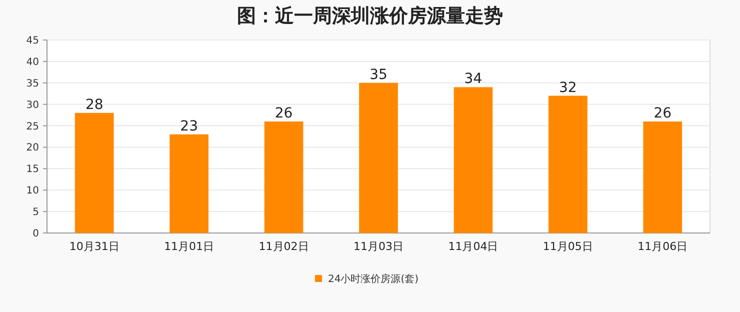 This screenshot has width=740, height=312. What do you see at coordinates (32, 105) in the screenshot?
I see `y-tick-label: 30` at bounding box center [32, 105].